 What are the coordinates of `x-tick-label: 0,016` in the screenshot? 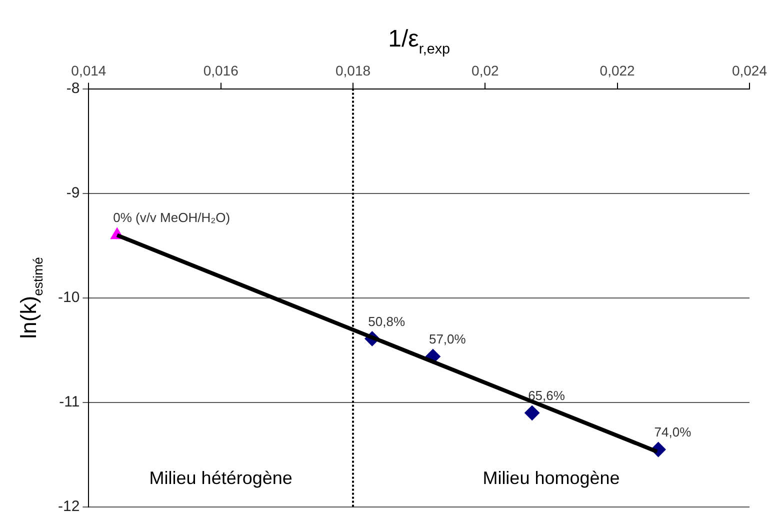 It's located at (221, 70).